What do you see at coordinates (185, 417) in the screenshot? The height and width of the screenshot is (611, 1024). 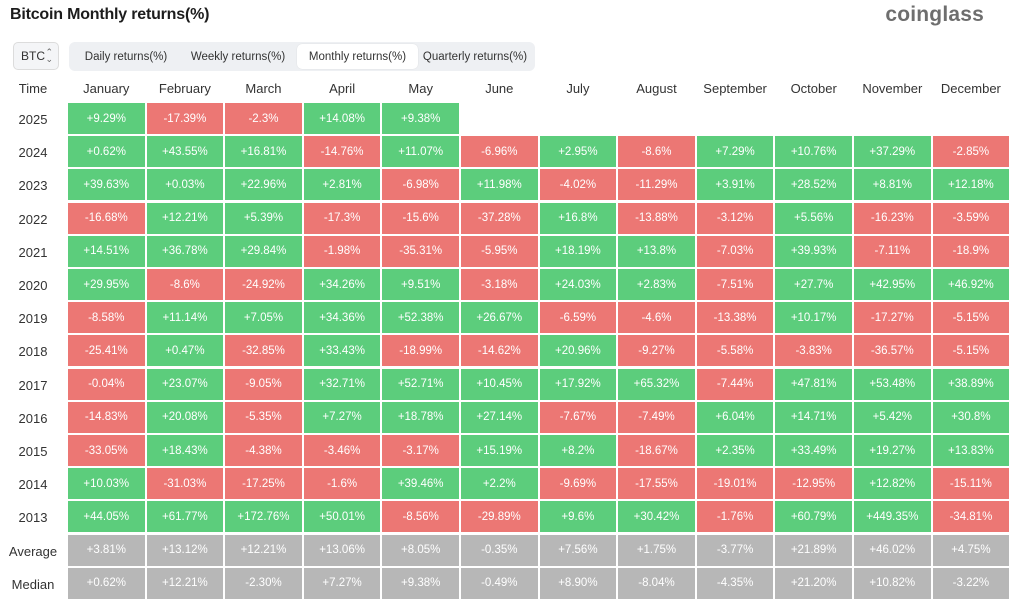 I see `return-cell: +20.08%` at bounding box center [185, 417].